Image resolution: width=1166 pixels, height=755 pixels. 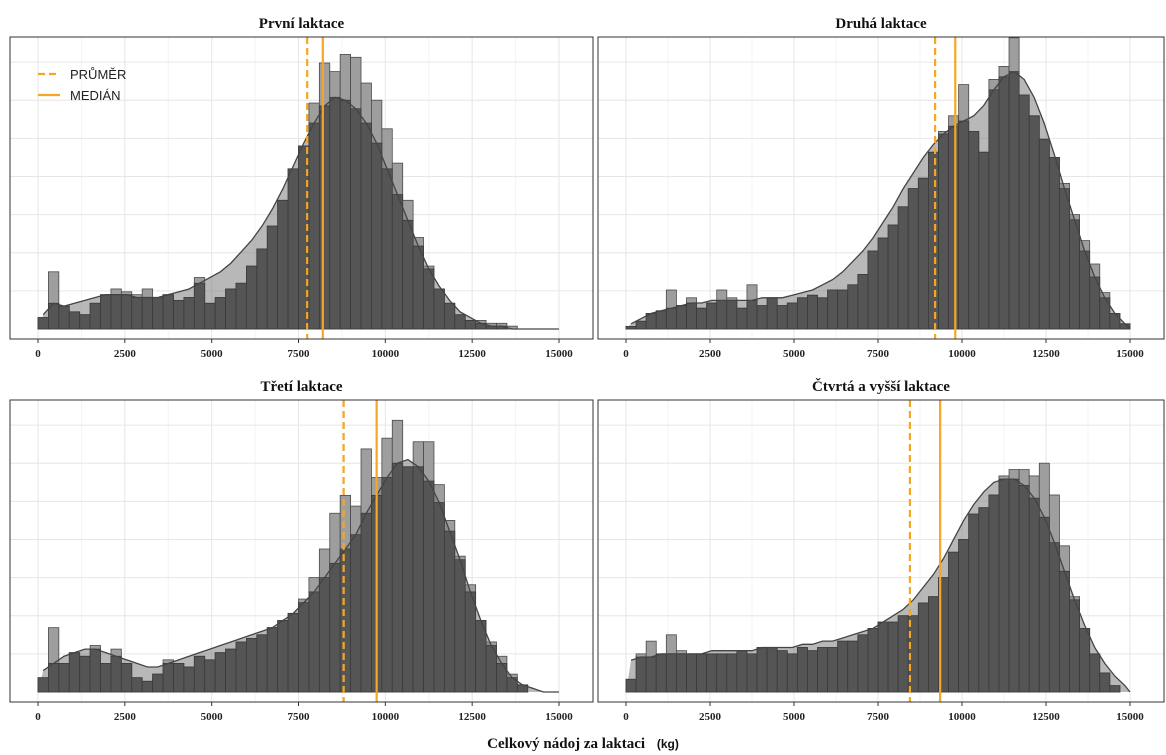 What do you see at coordinates (962, 717) in the screenshot?
I see `x-tick-label: 10000` at bounding box center [962, 717].